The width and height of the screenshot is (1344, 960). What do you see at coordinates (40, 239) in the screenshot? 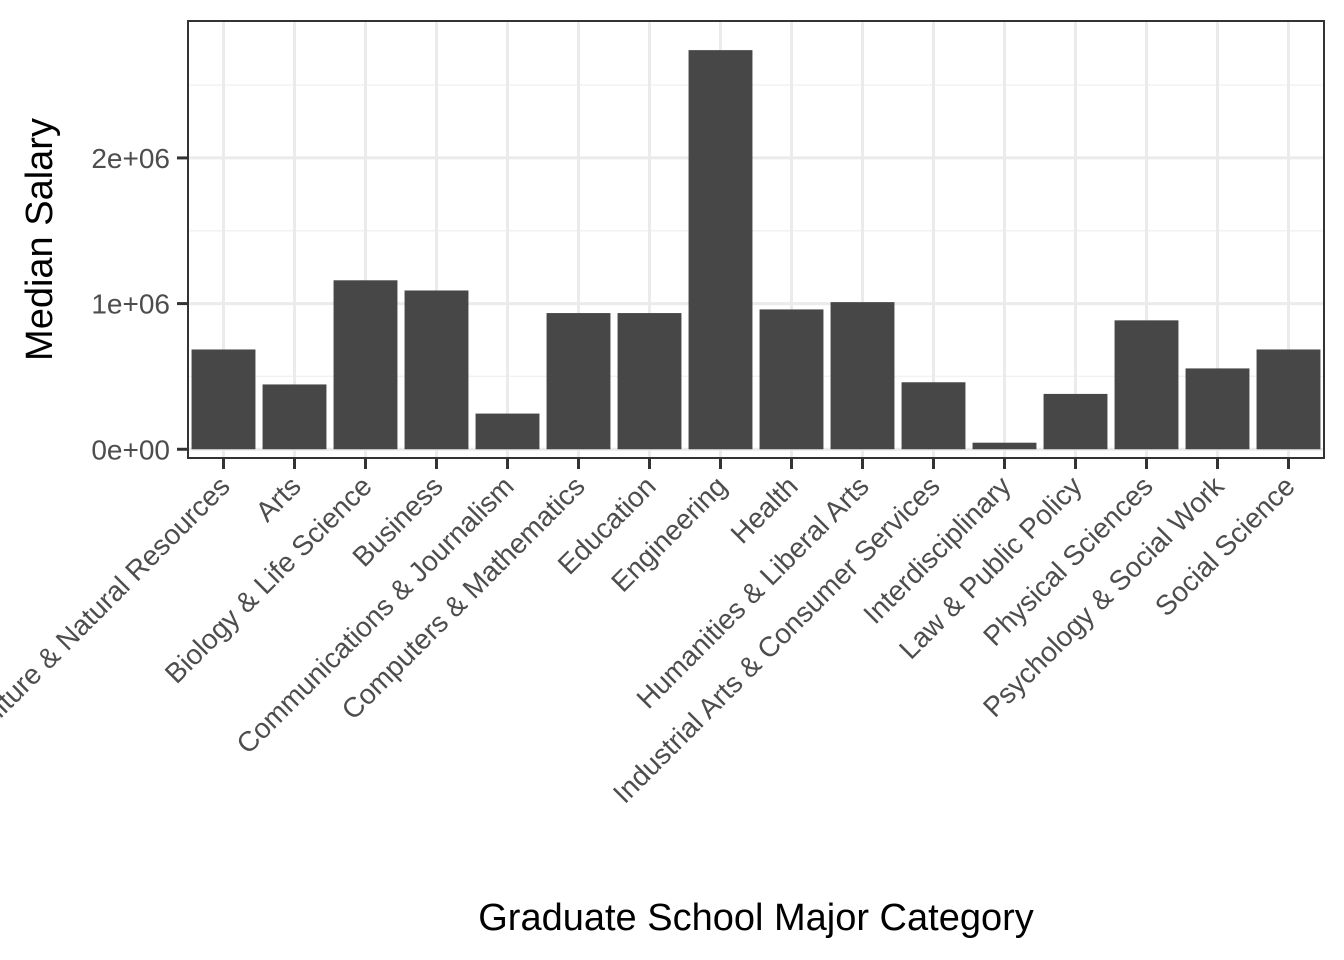
I see `y-axis-title: Median Salary` at bounding box center [40, 239].